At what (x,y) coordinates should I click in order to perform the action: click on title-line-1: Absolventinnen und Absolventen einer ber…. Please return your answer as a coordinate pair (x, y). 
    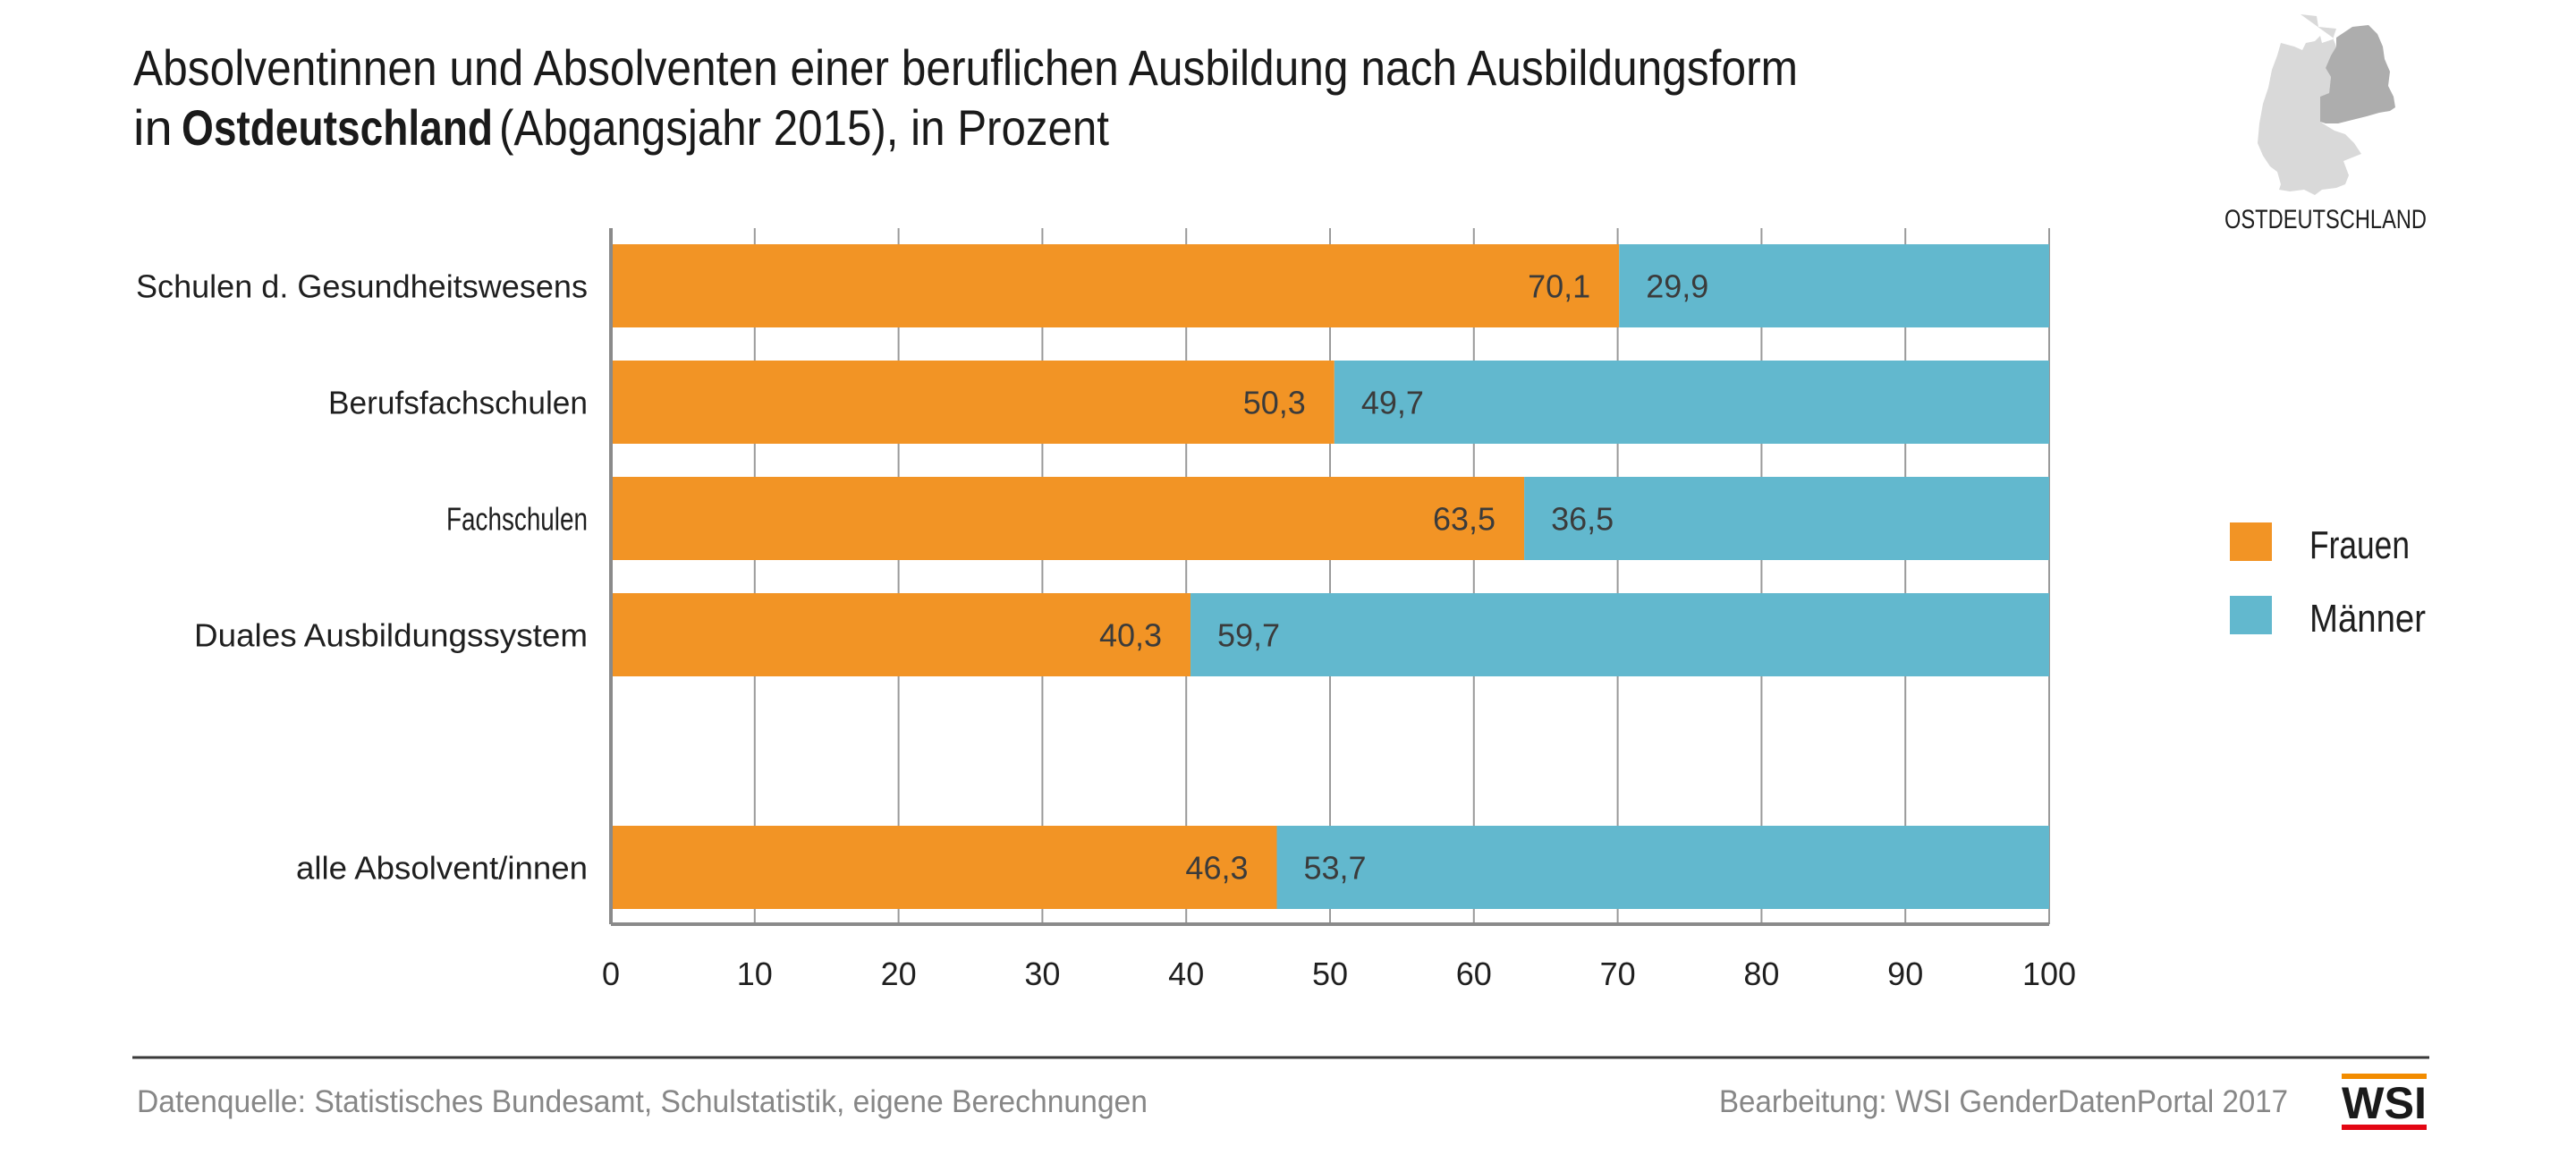
    Looking at the image, I should click on (965, 67).